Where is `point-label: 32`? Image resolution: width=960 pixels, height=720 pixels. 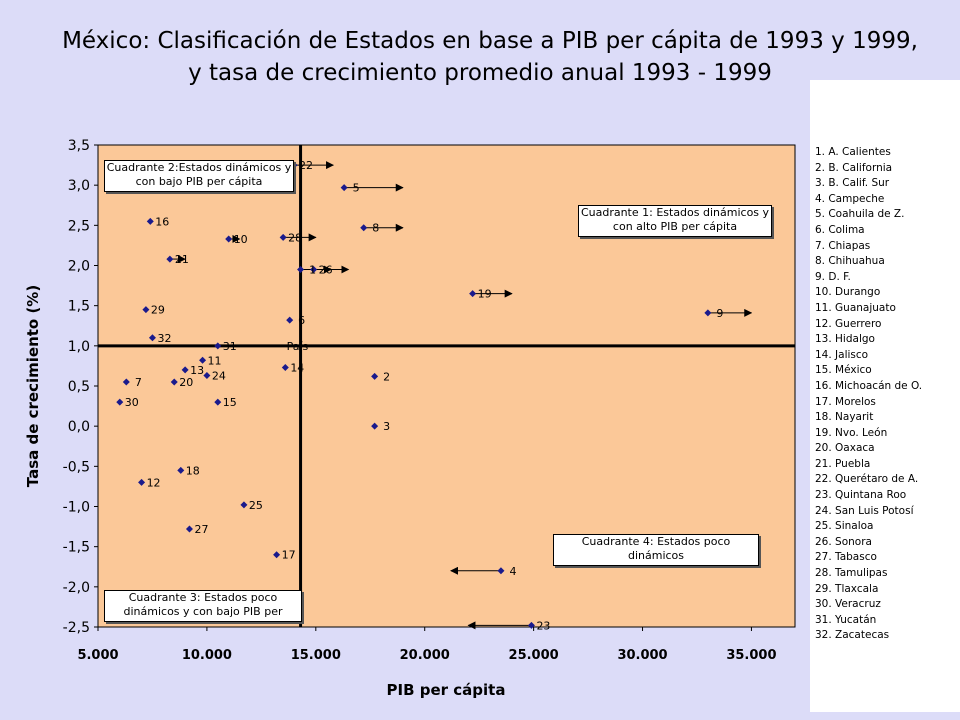 point-label: 32 is located at coordinates (164, 338).